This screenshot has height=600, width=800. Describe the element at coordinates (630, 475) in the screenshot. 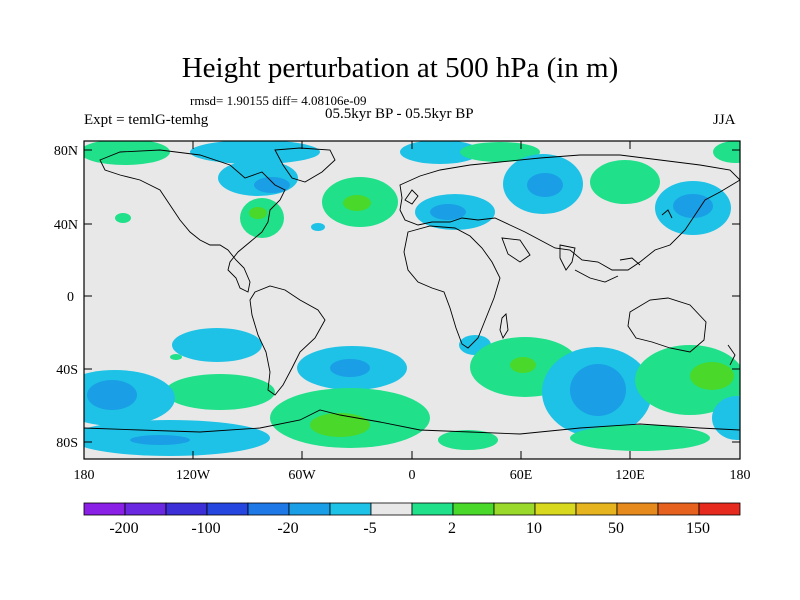

I see `lon-label-120e: 120E` at that location.